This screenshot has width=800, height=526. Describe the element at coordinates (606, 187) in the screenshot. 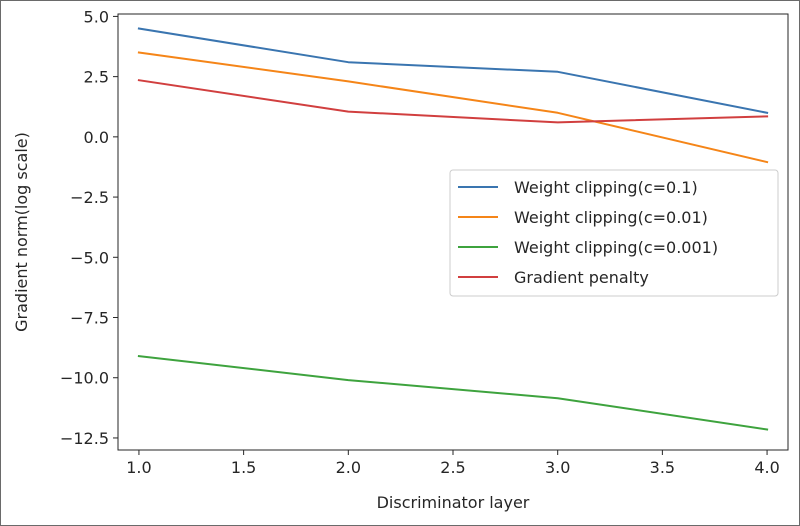

I see `legend-label-1: Weight clipping(c=0.1)` at that location.